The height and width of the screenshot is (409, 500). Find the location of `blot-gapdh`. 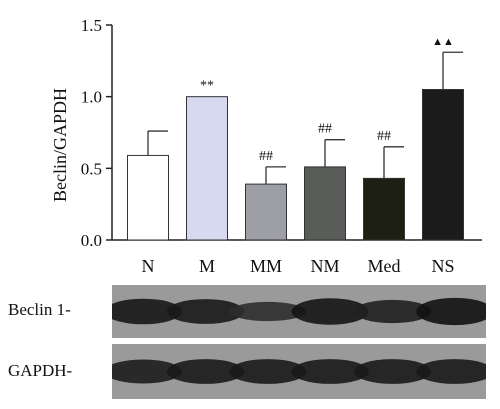

blot-gapdh is located at coordinates (299, 371).